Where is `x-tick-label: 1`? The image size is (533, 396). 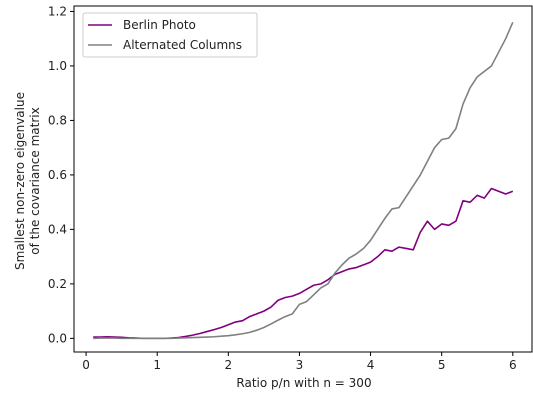 x-tick-label: 1 is located at coordinates (157, 365).